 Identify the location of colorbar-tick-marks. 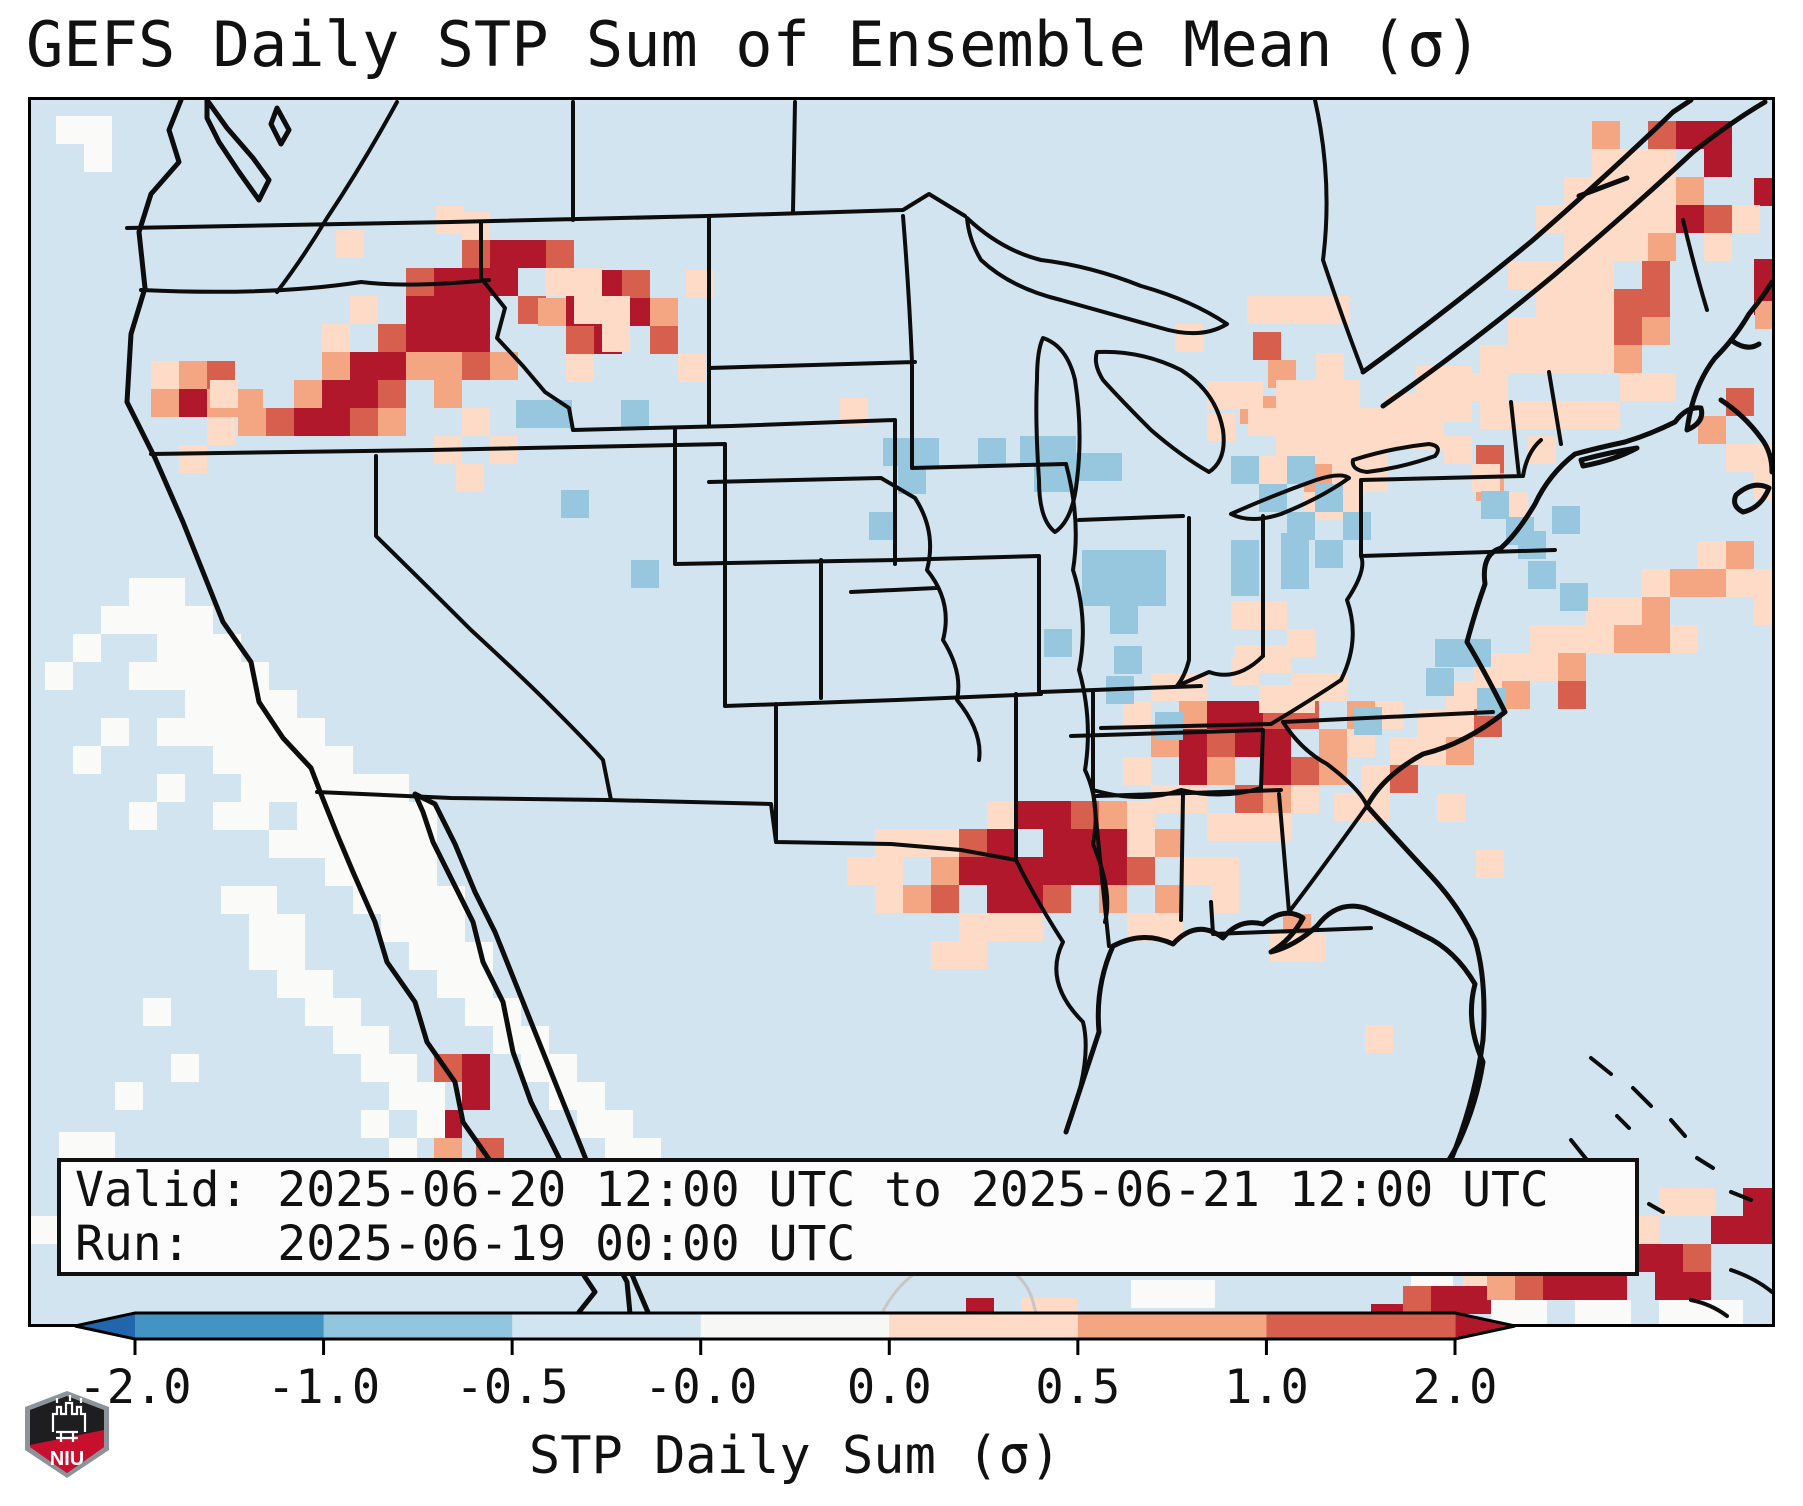
(795, 1347).